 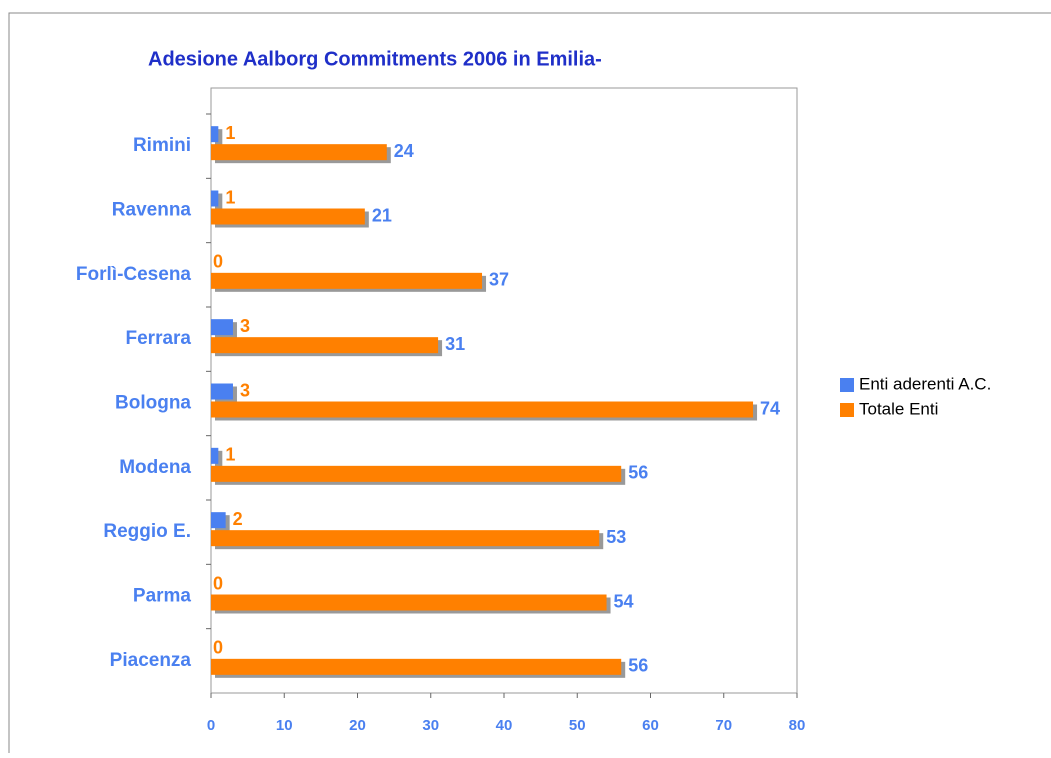 I want to click on y-tick-label: Piacenza, so click(x=151, y=660).